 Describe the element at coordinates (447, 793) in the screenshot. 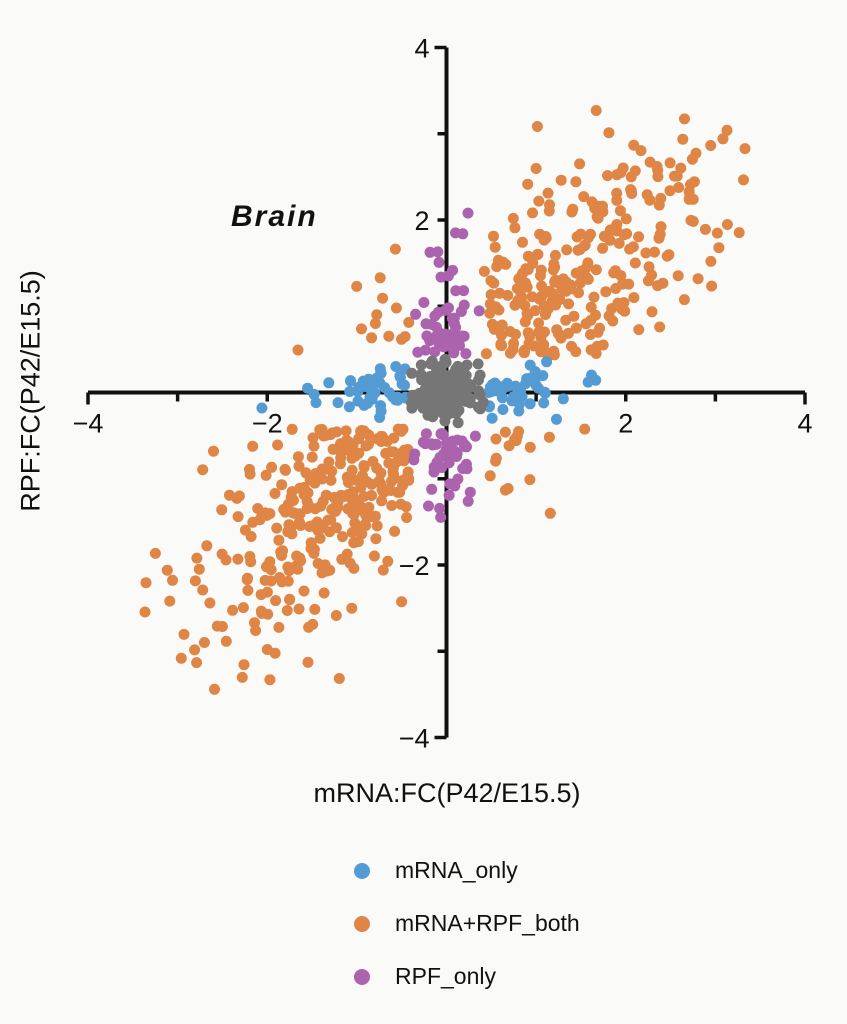

I see `x-axis-label: mRNA:FC(P42/E15.5)` at that location.